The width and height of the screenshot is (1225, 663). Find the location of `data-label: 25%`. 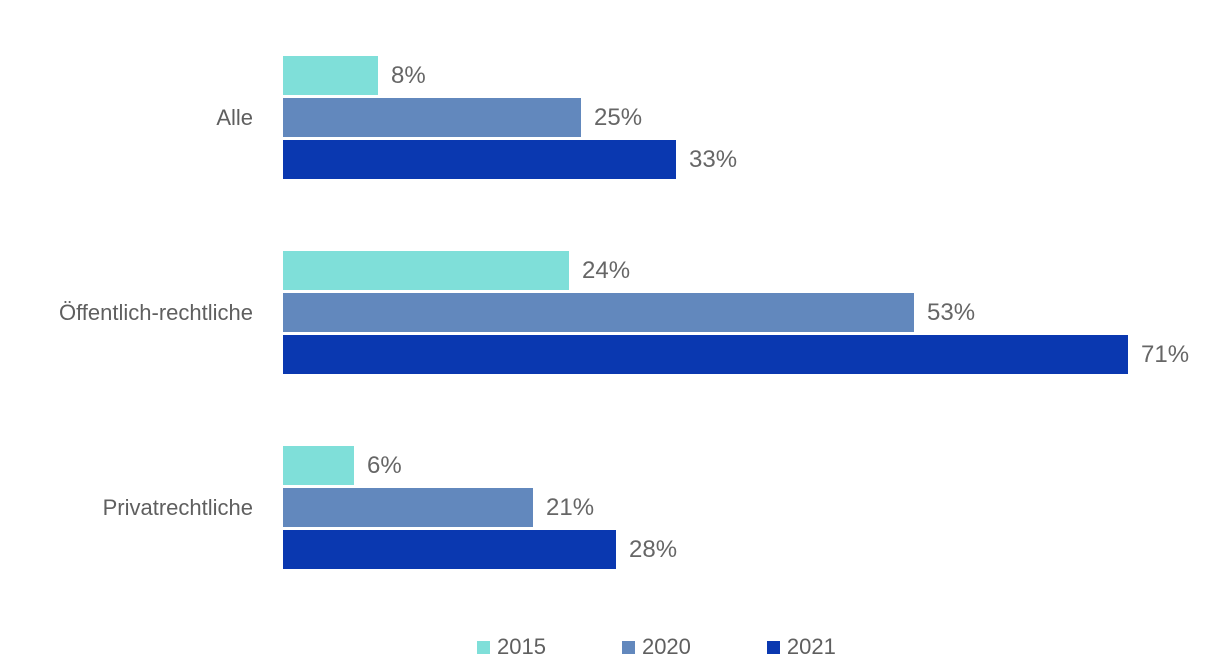

data-label: 25% is located at coordinates (618, 117).